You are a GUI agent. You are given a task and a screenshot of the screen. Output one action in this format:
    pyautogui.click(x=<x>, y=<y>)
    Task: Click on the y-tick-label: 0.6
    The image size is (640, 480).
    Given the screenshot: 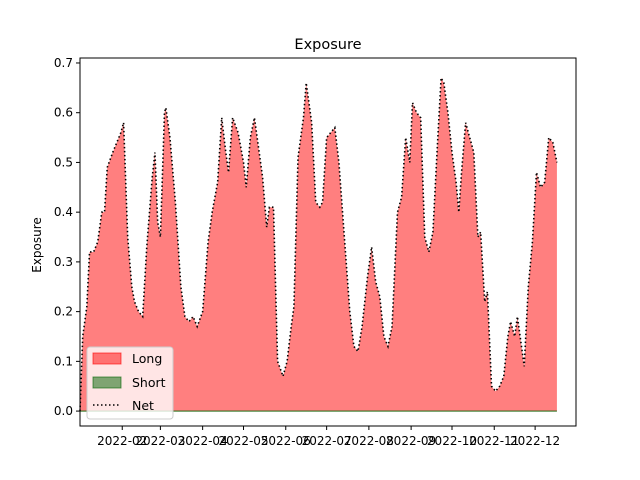 What is the action you would take?
    pyautogui.click(x=63, y=113)
    